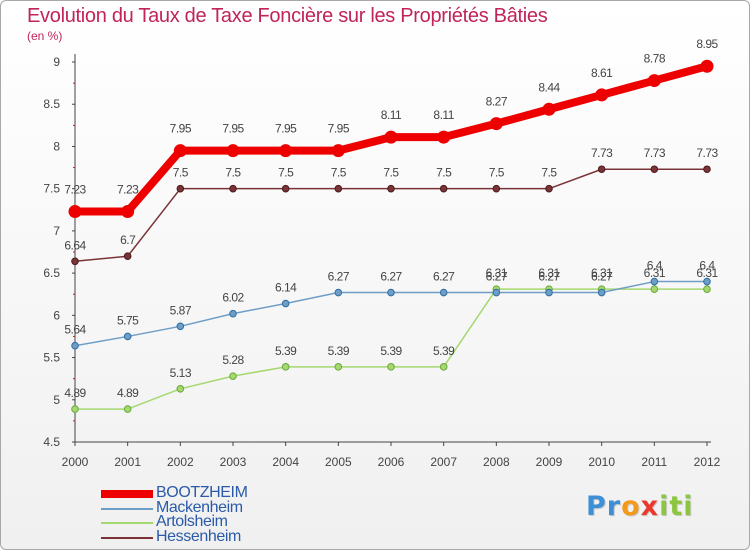 The width and height of the screenshot is (750, 550). I want to click on y-tick-label: 8.5, so click(51, 104).